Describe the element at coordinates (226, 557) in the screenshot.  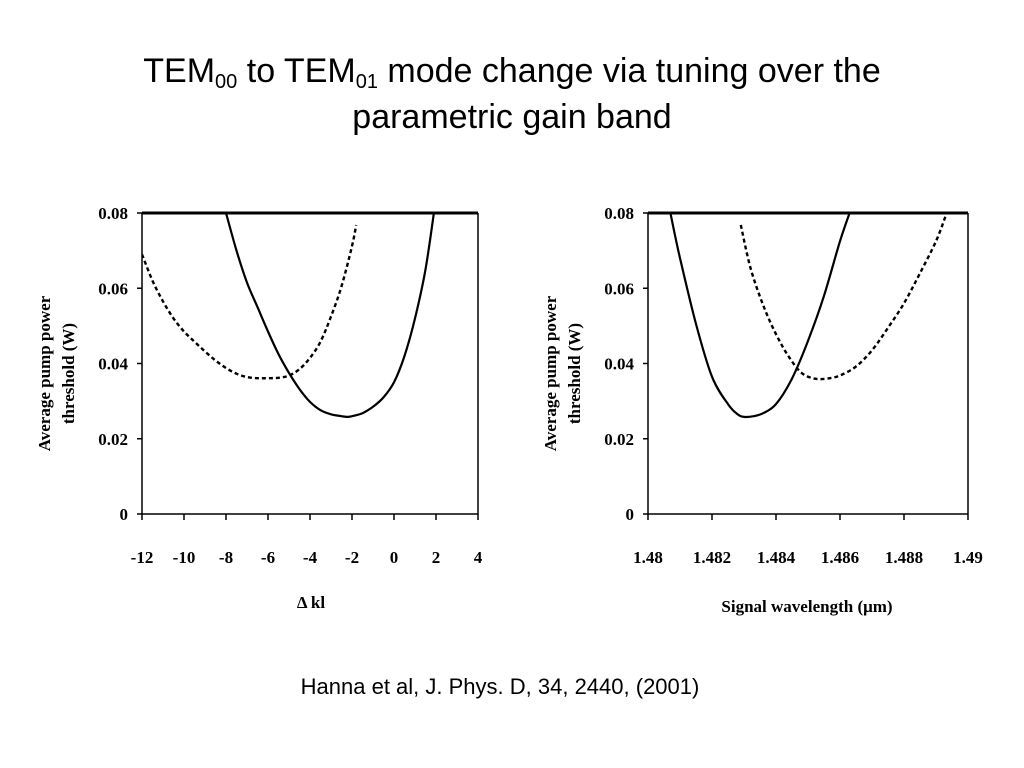
I see `x-tick-label: -8` at that location.